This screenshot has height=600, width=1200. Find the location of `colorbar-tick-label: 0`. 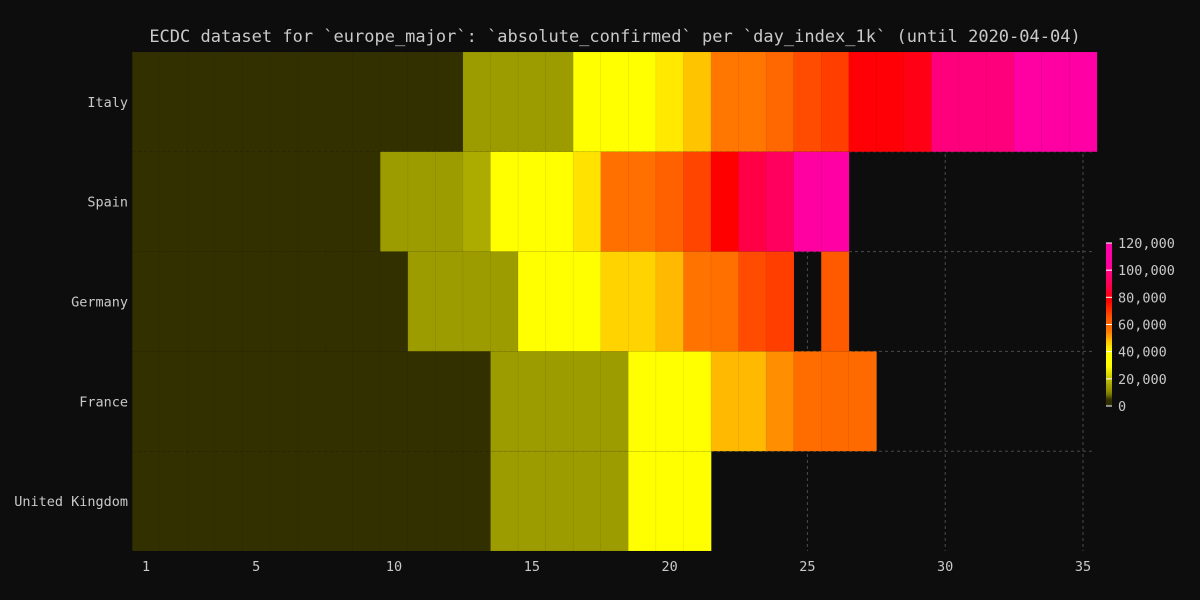

colorbar-tick-label: 0 is located at coordinates (1122, 407).